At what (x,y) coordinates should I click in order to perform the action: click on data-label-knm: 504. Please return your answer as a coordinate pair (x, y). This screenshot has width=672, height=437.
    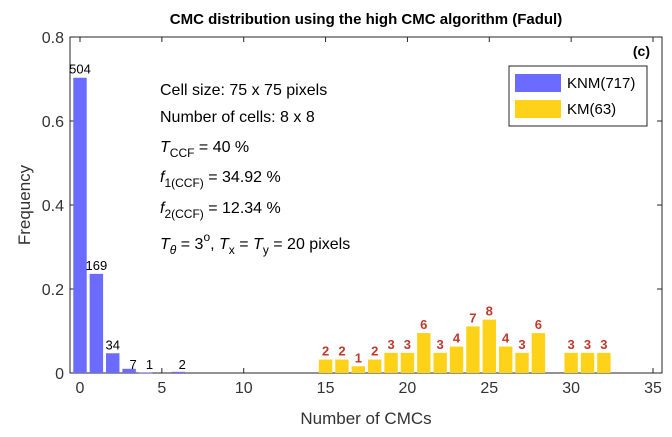
    Looking at the image, I should click on (80, 69).